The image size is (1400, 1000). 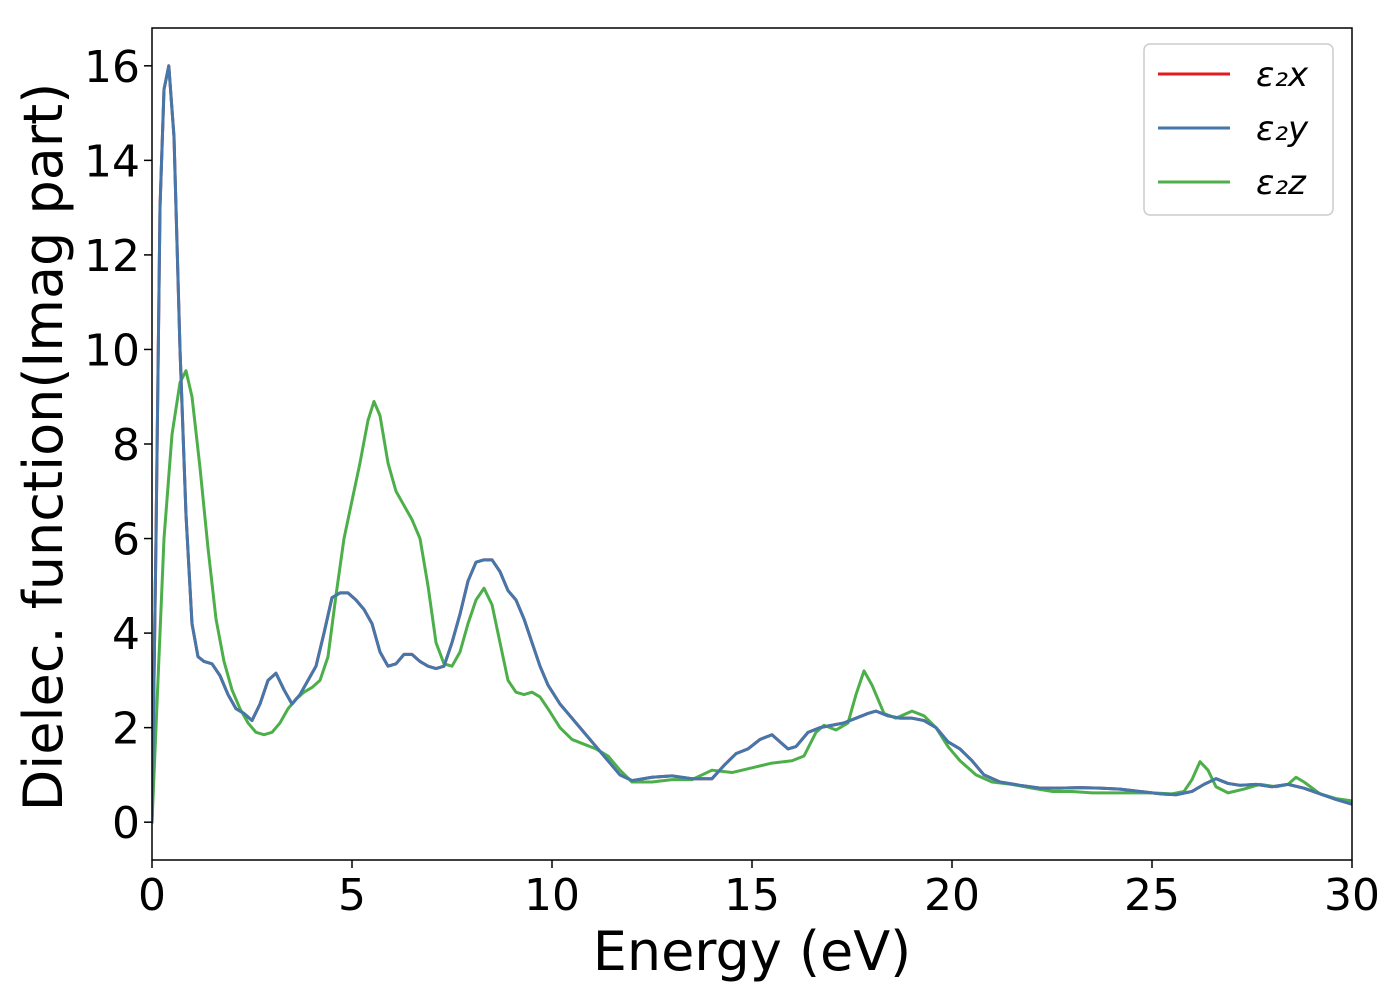 I want to click on y-axis-ticks: 0 2 4 6 8 10 12 14 16, so click(x=118, y=445).